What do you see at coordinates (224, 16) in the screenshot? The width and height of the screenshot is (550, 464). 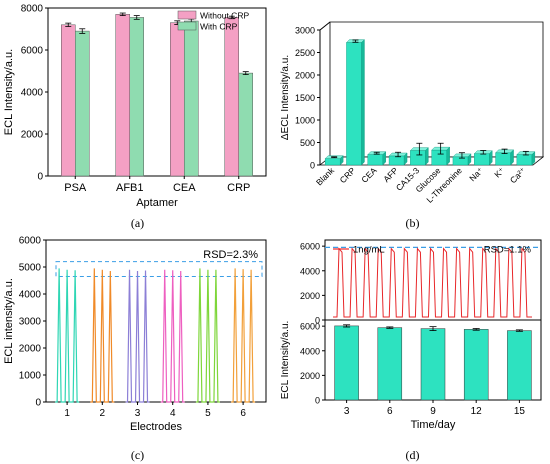 I see `legend-label: Without CRP` at bounding box center [224, 16].